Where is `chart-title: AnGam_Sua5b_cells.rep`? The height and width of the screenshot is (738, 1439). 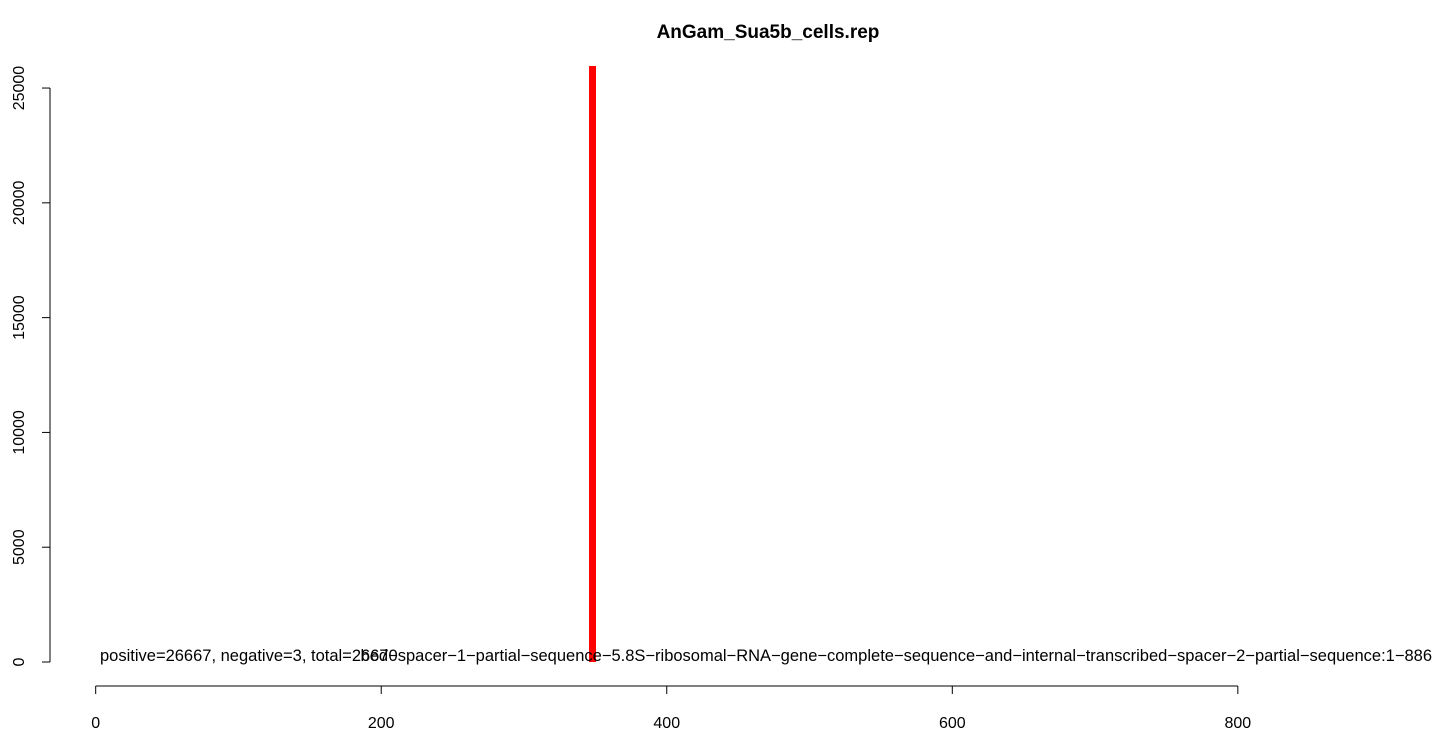 chart-title: AnGam_Sua5b_cells.rep is located at coordinates (768, 32).